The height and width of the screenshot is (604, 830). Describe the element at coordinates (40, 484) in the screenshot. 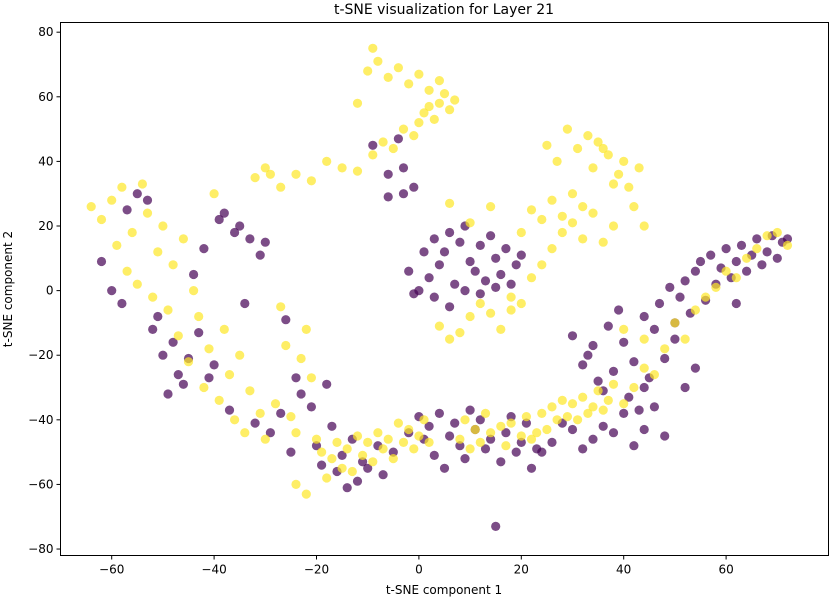

I see `y-tick-label: −60` at that location.